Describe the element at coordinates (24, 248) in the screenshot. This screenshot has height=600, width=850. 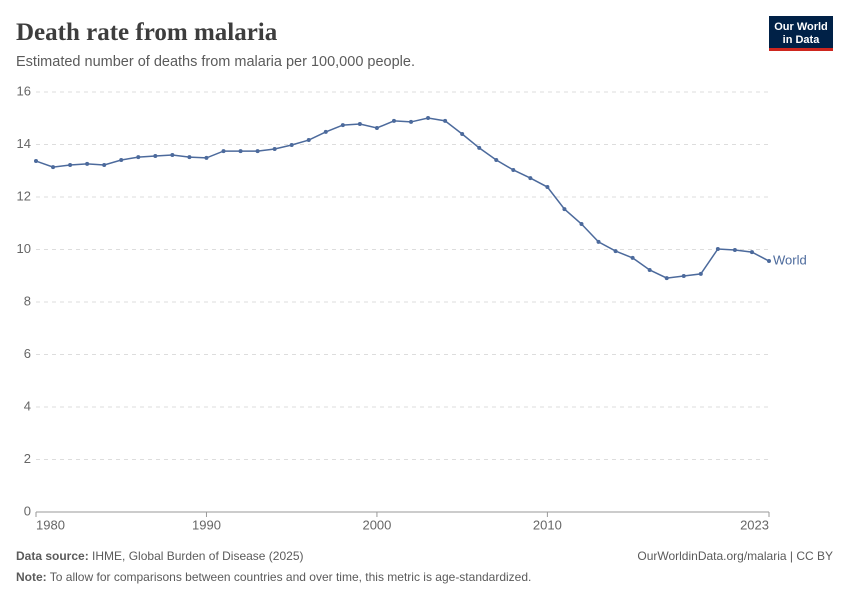
I see `y-tick-label: 10` at that location.